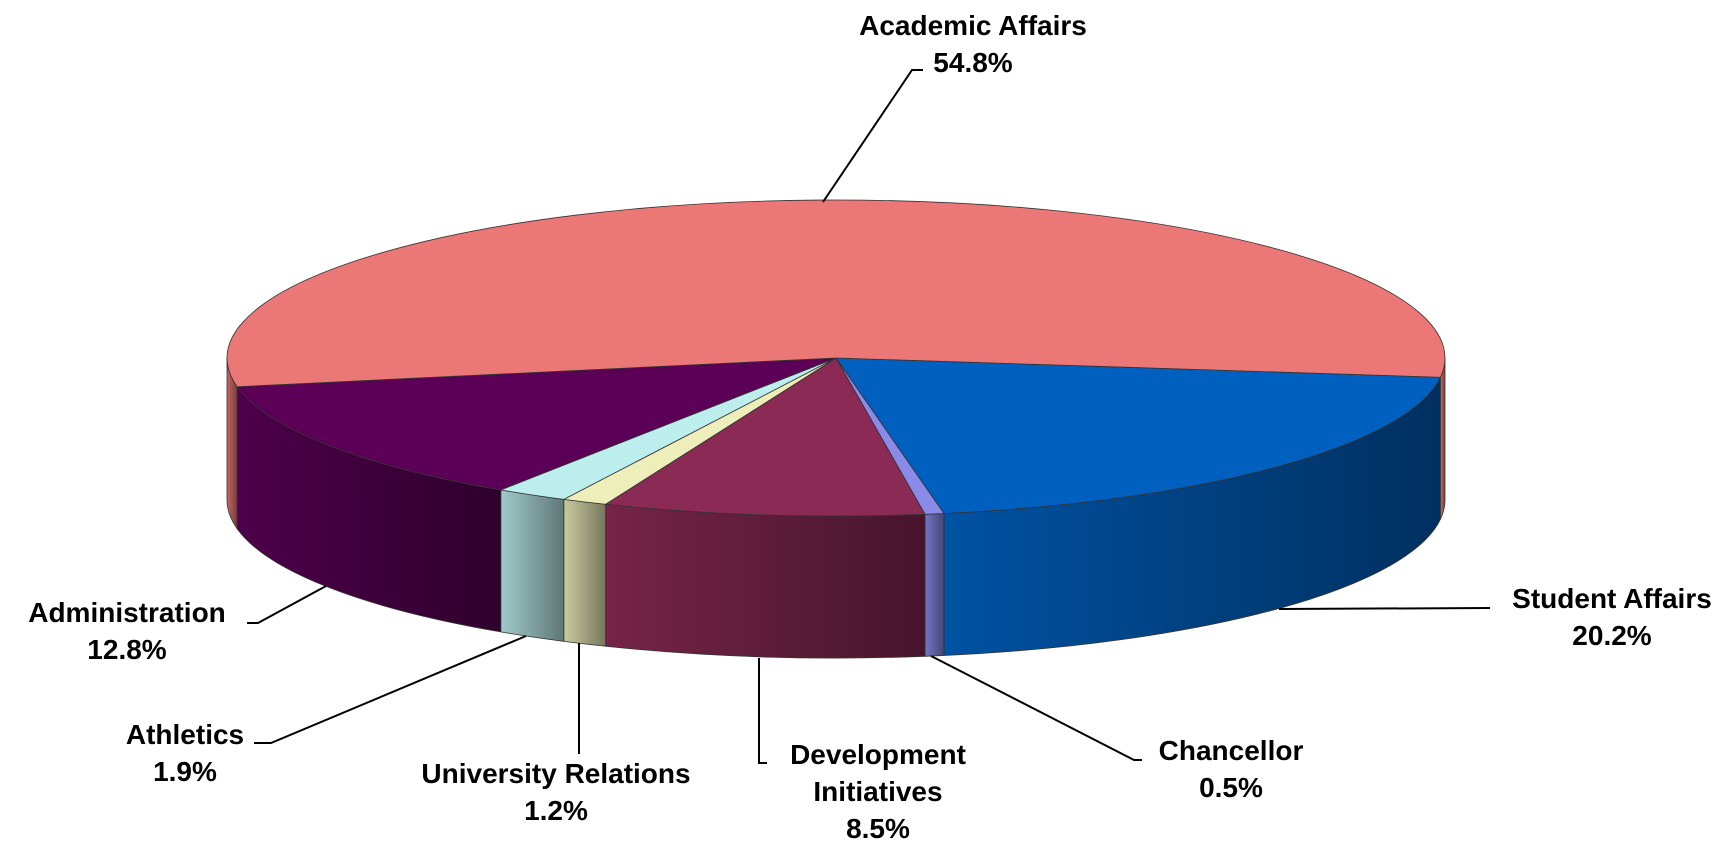  I want to click on category-label: Athletics, so click(185, 734).